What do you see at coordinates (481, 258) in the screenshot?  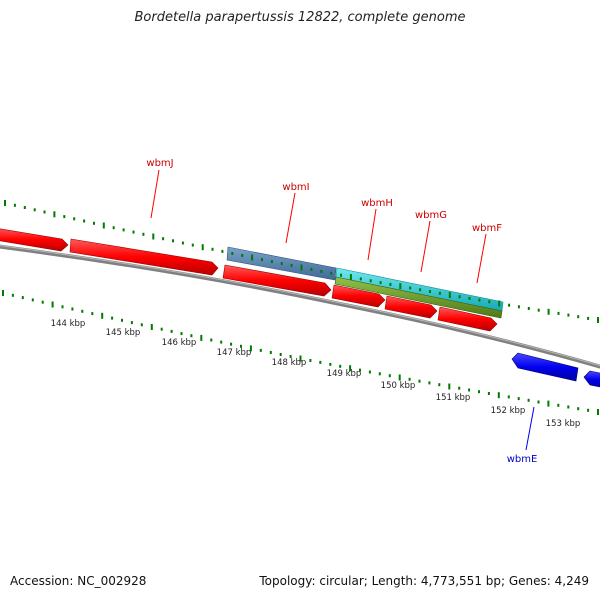 I see `label-leader-wbmF` at bounding box center [481, 258].